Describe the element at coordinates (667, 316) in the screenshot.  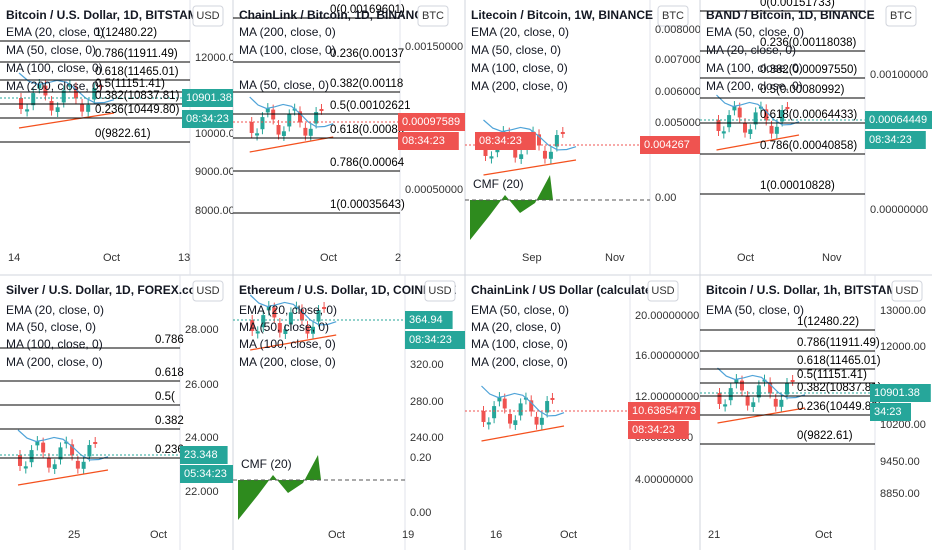
I see `axis-label: 20.00000000` at that location.